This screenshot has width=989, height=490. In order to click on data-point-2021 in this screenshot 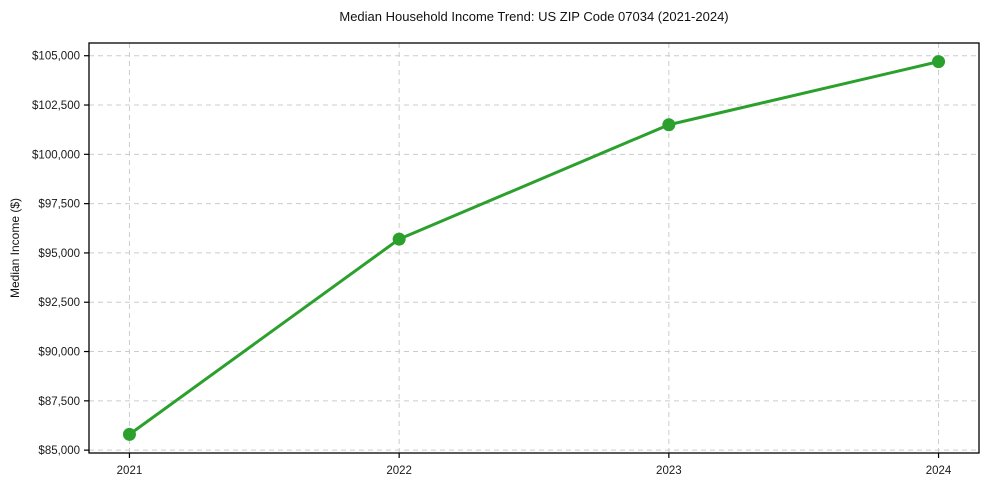, I will do `click(129, 434)`.